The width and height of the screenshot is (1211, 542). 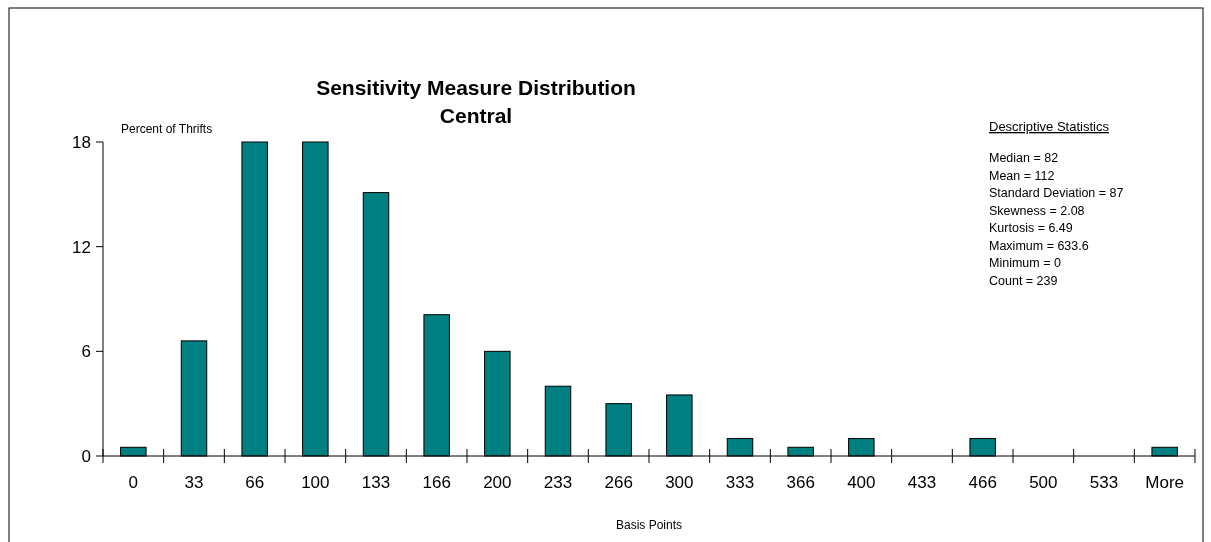 What do you see at coordinates (194, 482) in the screenshot?
I see `x-tick-label: 33` at bounding box center [194, 482].